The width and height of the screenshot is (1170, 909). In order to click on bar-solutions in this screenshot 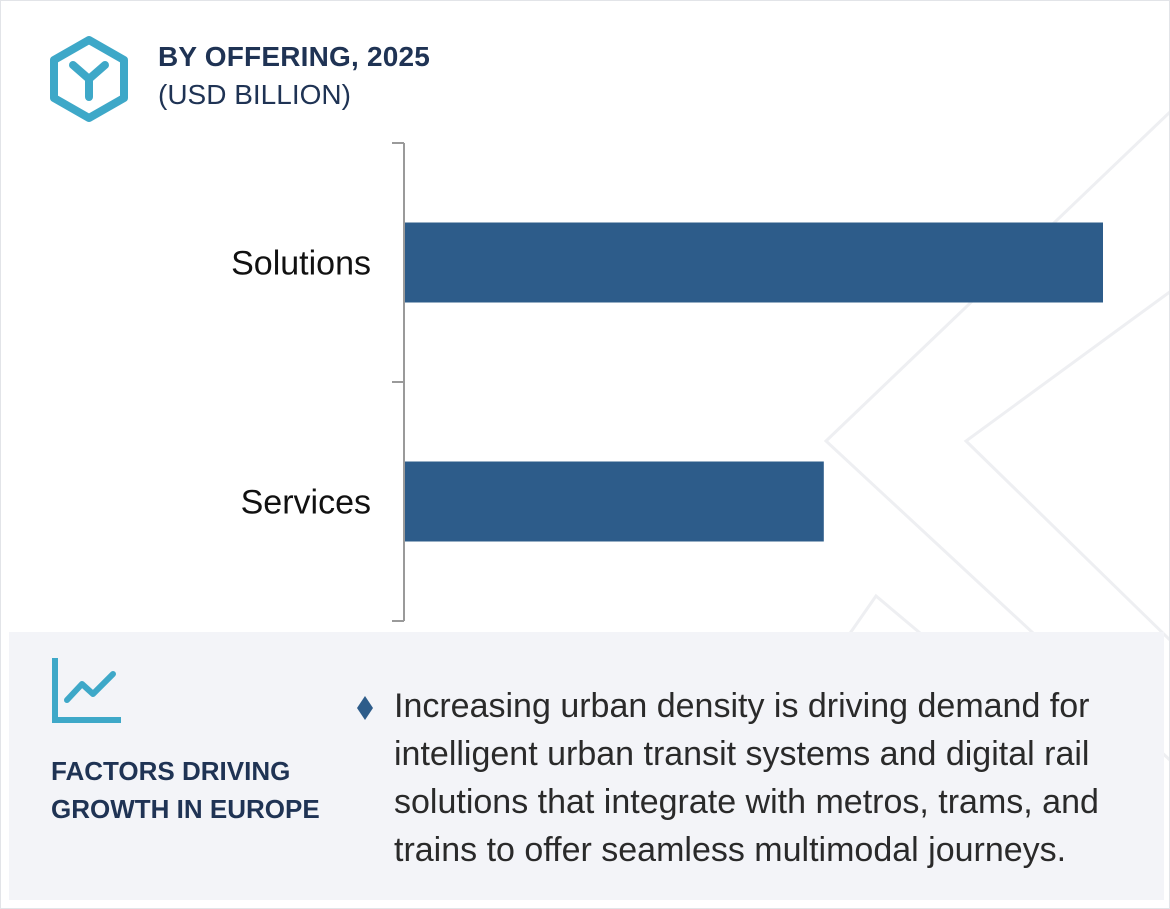, I will do `click(754, 262)`.